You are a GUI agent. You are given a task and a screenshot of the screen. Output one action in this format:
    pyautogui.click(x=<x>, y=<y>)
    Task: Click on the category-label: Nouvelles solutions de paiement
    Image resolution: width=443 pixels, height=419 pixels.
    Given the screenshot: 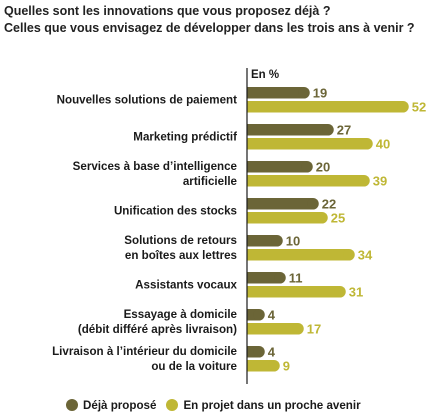 What is the action you would take?
    pyautogui.click(x=147, y=100)
    